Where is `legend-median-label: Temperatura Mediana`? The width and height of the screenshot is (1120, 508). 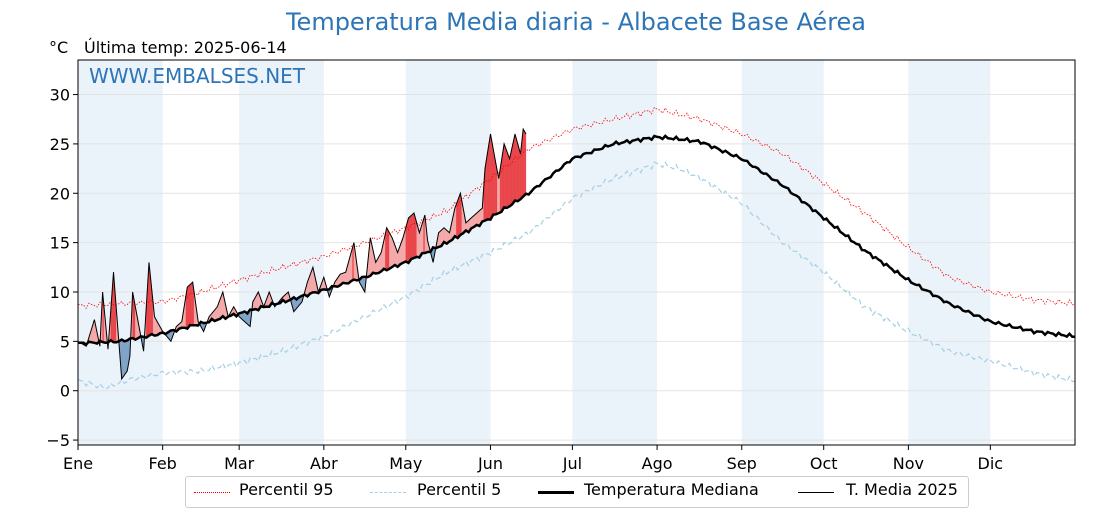 legend-median-label: Temperatura Mediana is located at coordinates (671, 489).